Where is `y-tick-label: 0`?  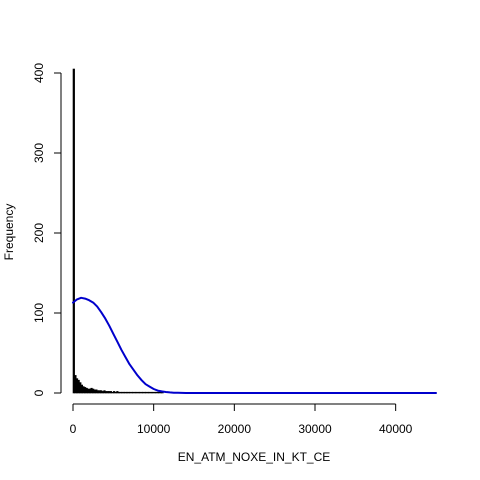
y-tick-label: 0 is located at coordinates (39, 392).